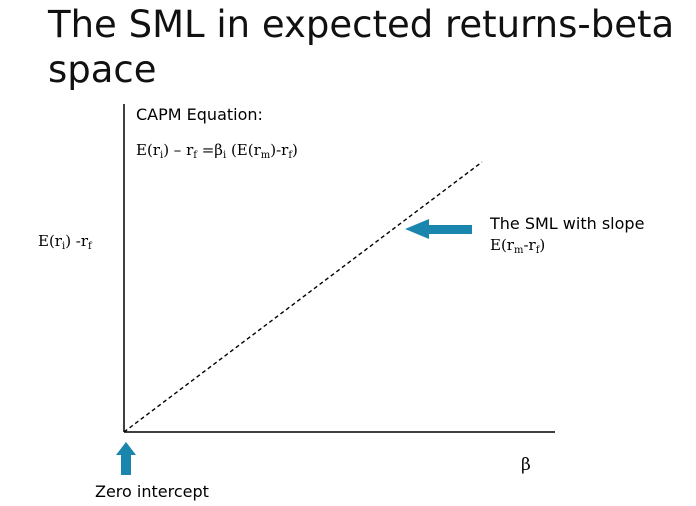  What do you see at coordinates (199, 114) in the screenshot?
I see `capm-heading: CAPM Equation:` at bounding box center [199, 114].